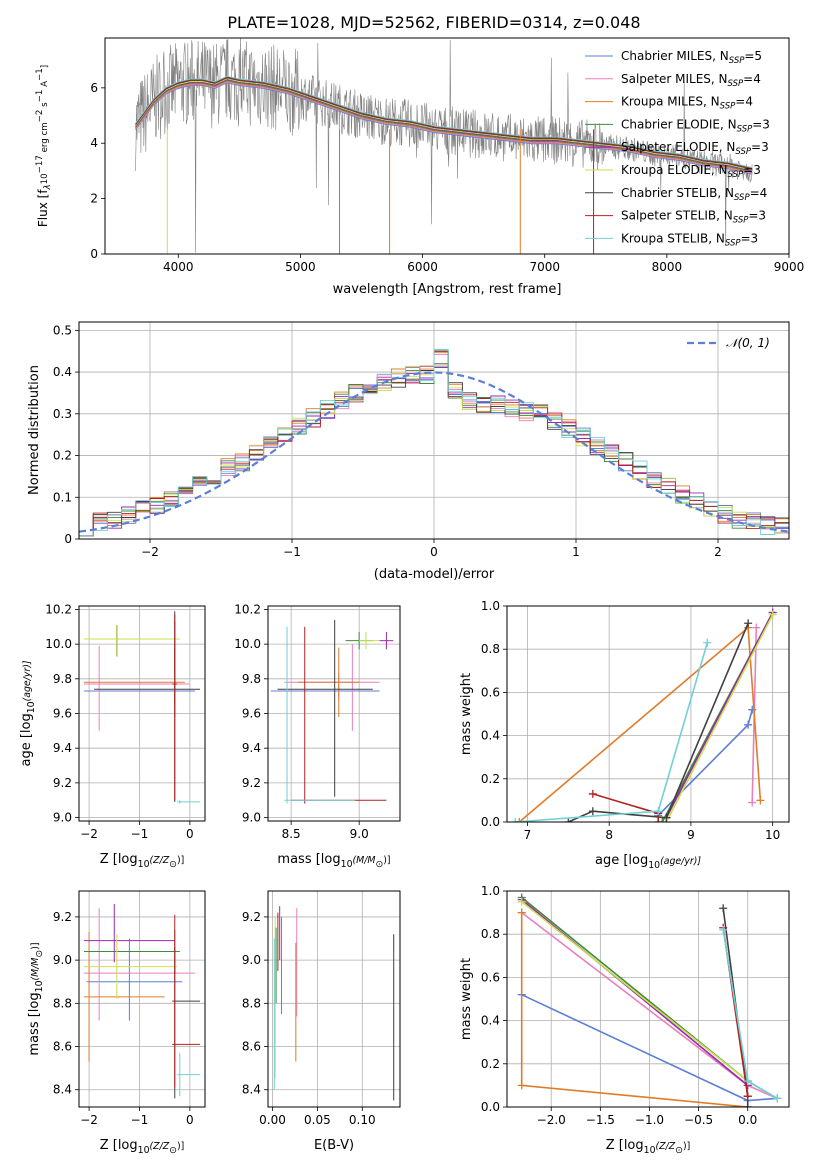 The width and height of the screenshot is (819, 1170). I want to click on y-tick-label: 8.4, so click(251, 1090).